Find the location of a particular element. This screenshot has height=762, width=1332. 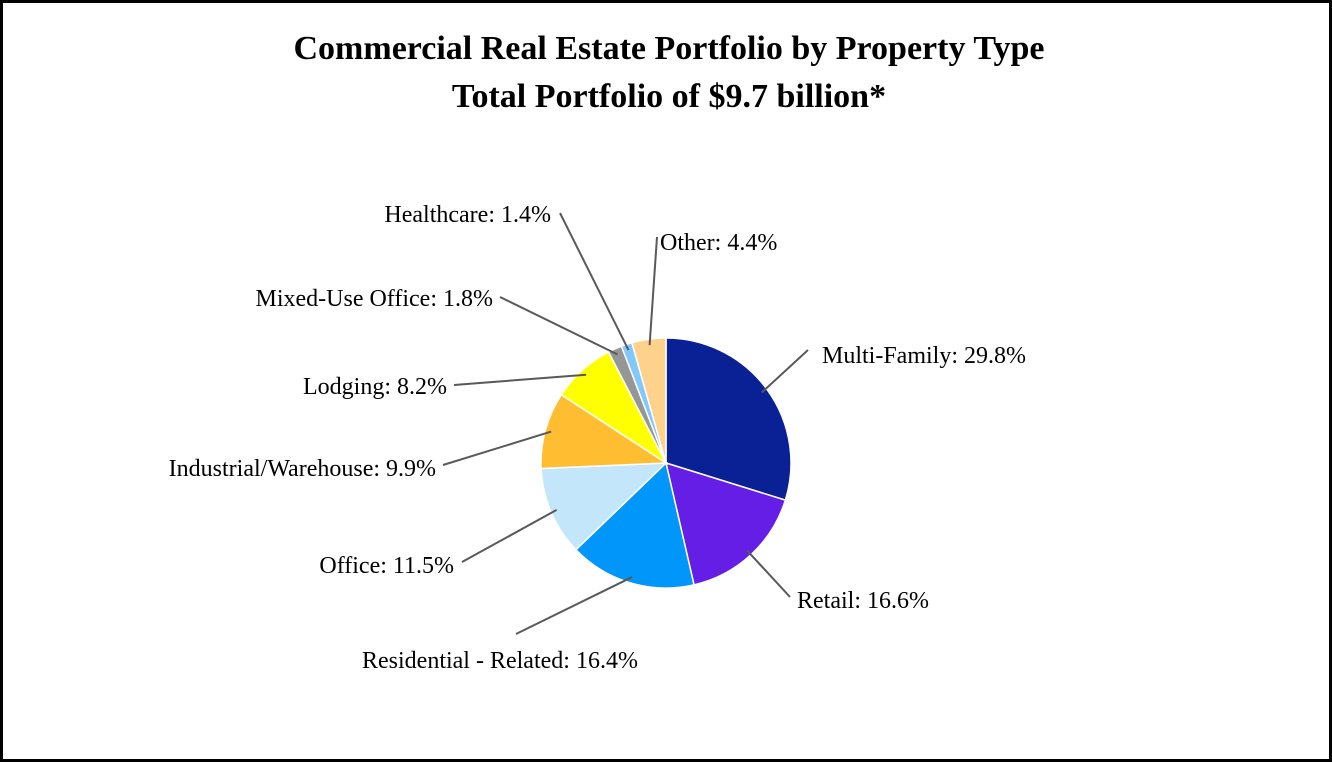

pie-slices is located at coordinates (666, 463).